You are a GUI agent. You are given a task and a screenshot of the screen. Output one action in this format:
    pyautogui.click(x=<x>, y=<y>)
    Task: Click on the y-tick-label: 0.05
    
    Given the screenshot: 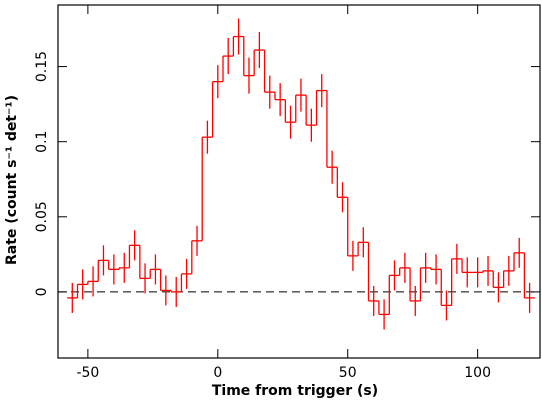 What is the action you would take?
    pyautogui.click(x=42, y=216)
    